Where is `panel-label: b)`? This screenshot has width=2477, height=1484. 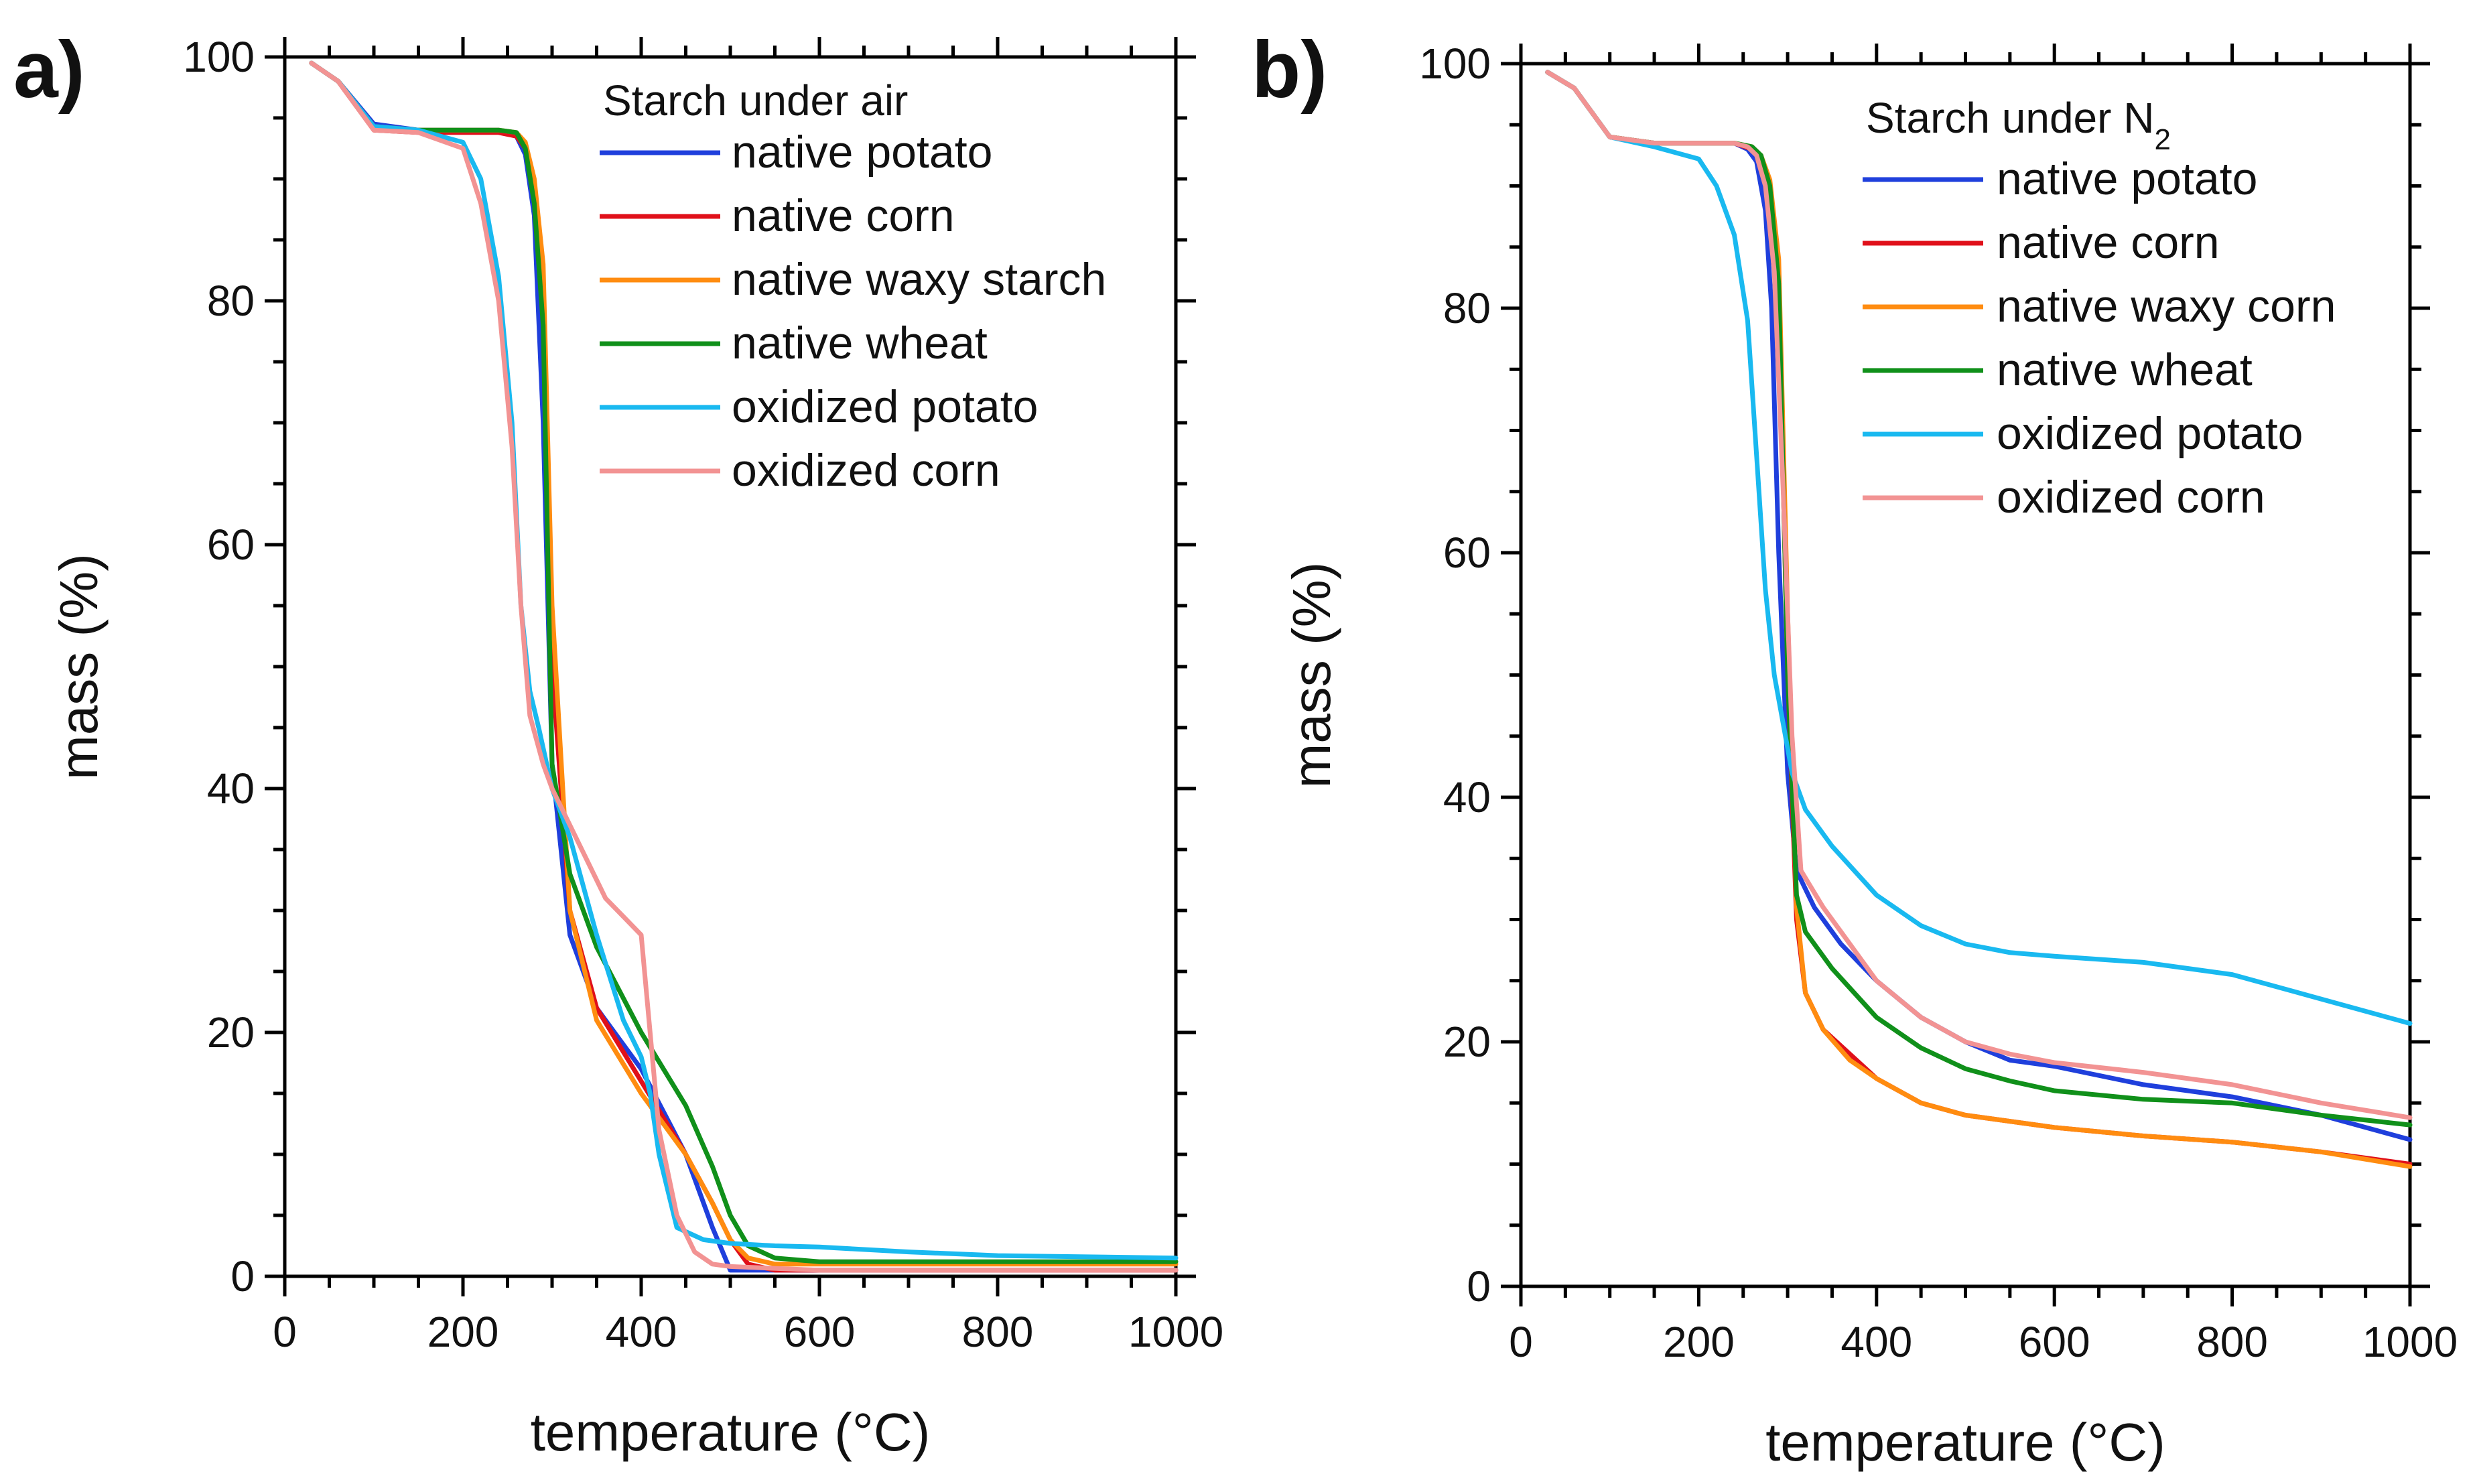
panel-label: b) is located at coordinates (1289, 70).